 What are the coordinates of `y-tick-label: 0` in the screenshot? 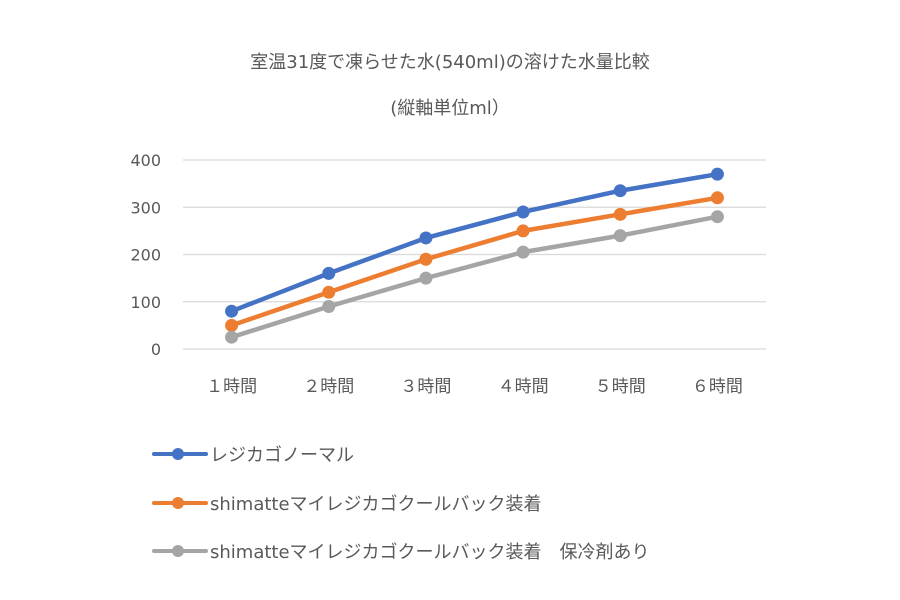 It's located at (156, 349).